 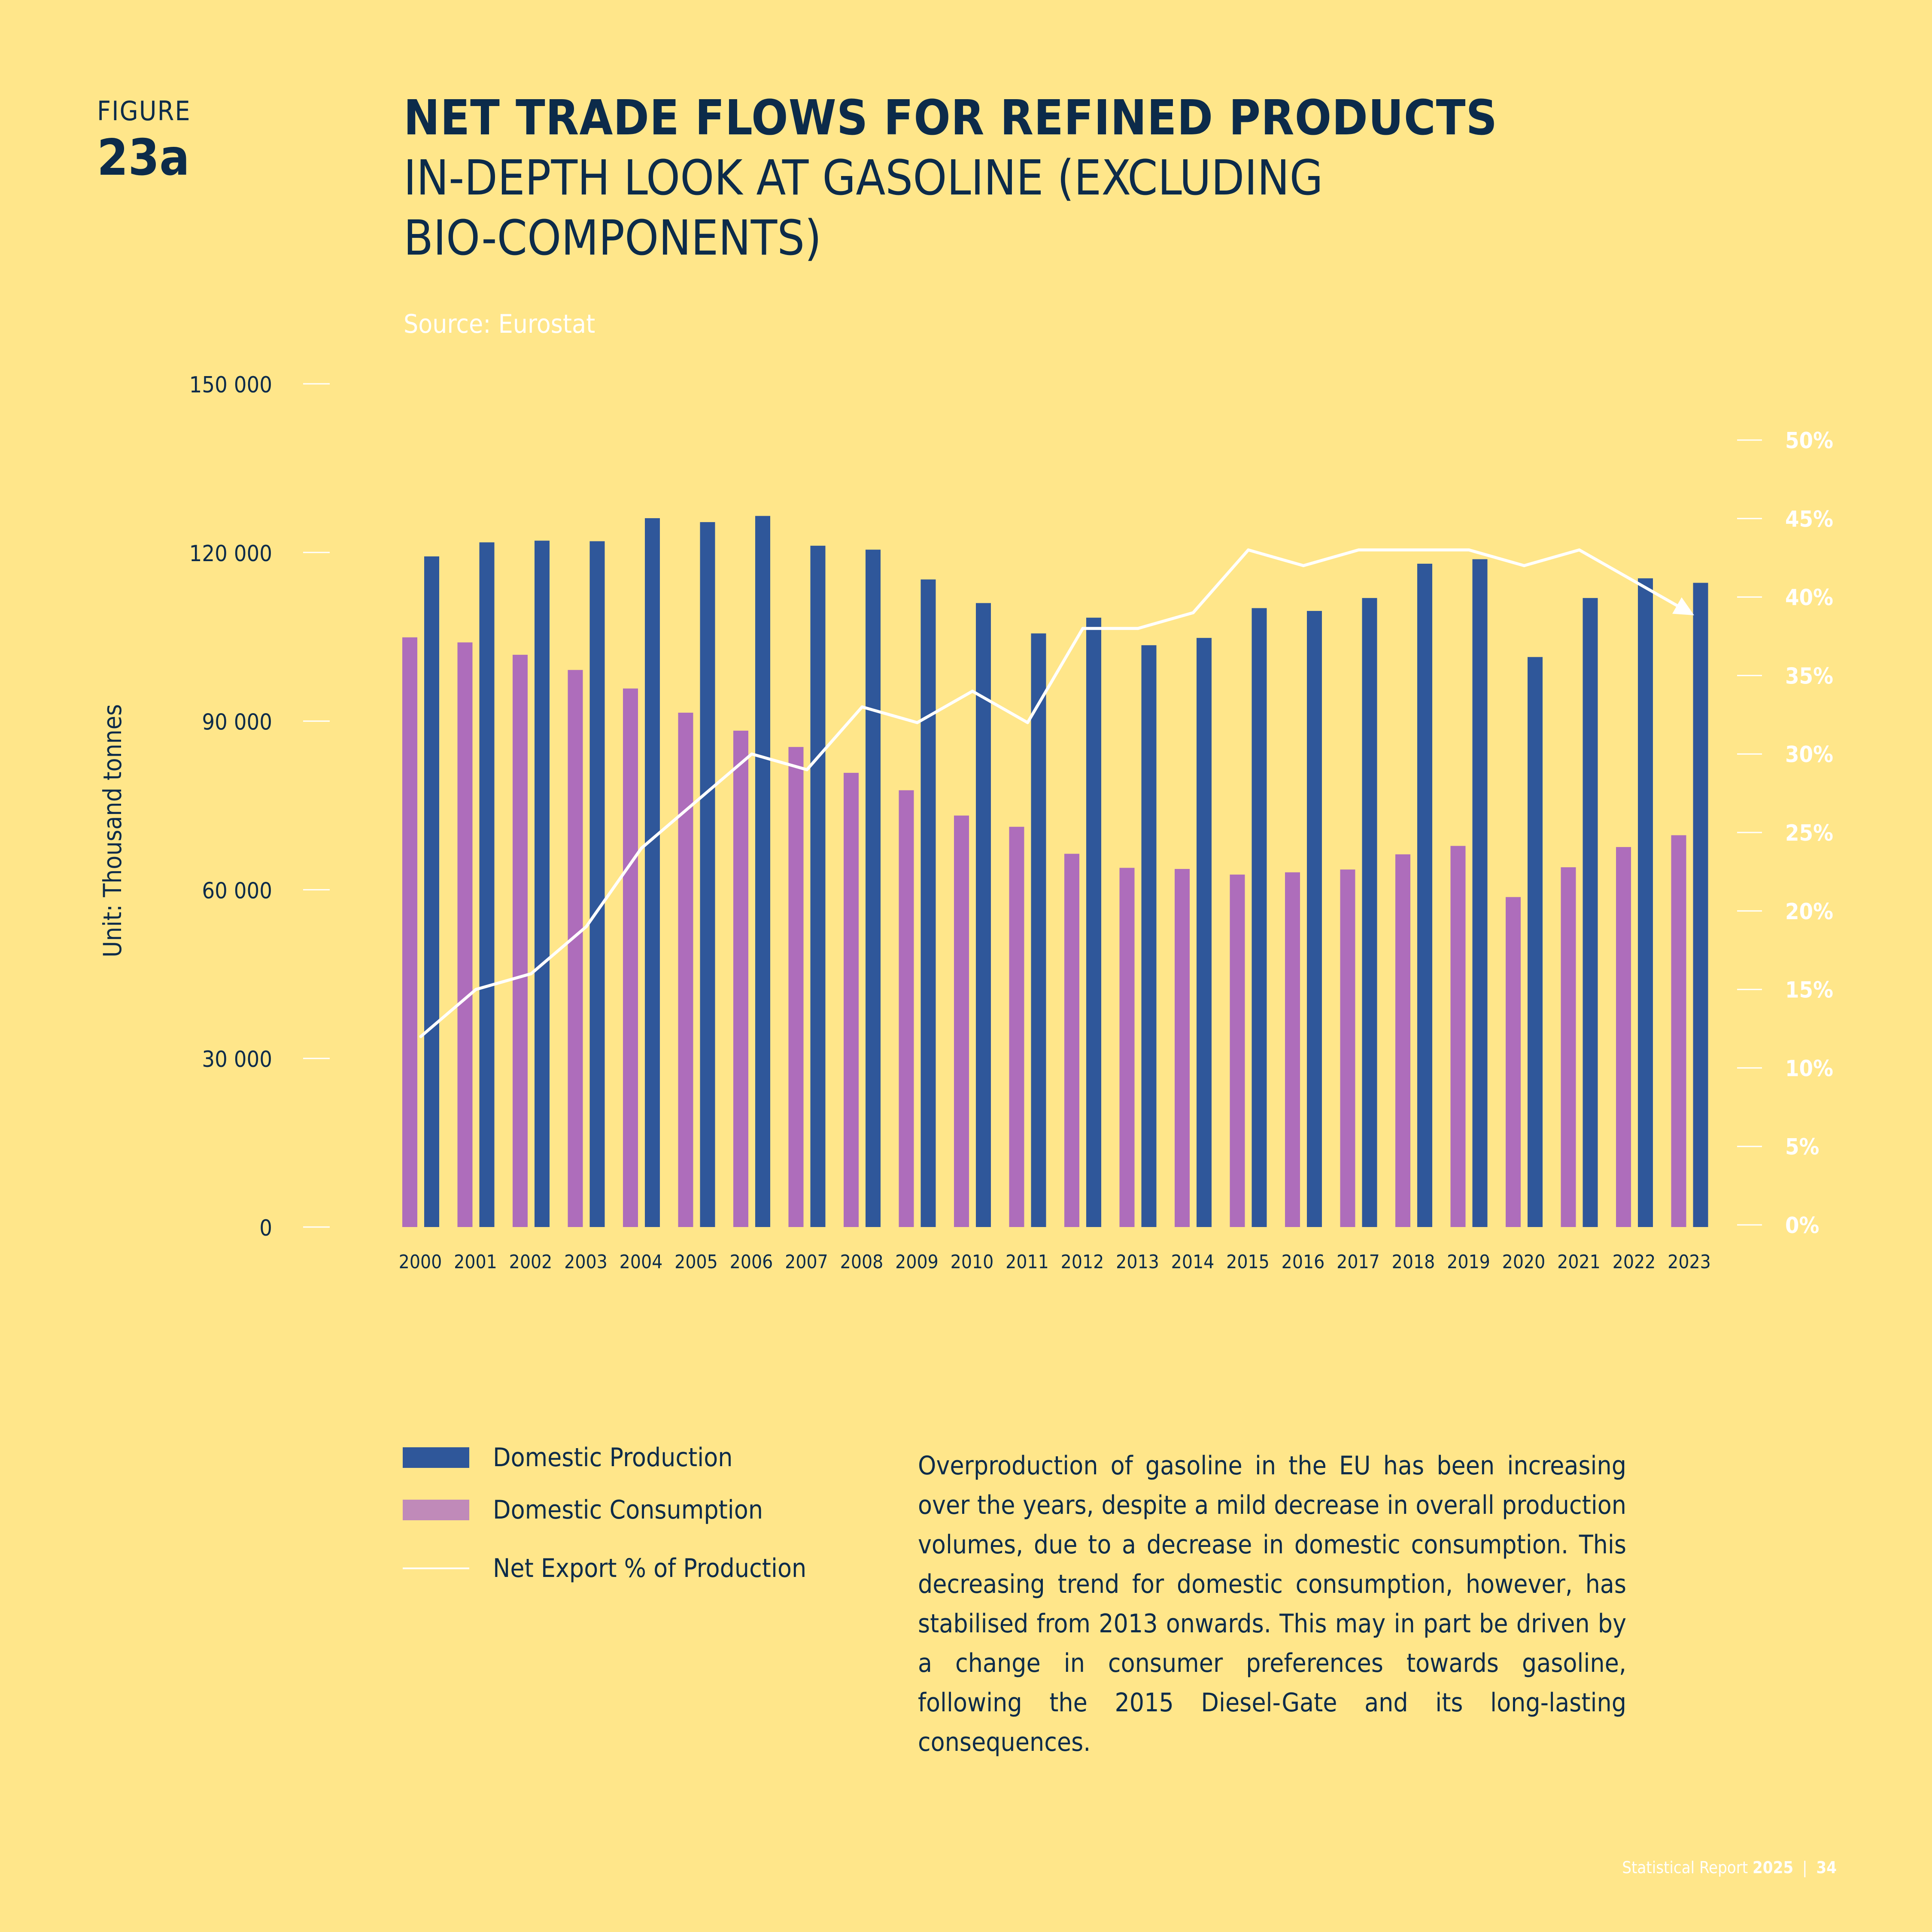 What do you see at coordinates (1645, 903) in the screenshot?
I see `bar-production-2022` at bounding box center [1645, 903].